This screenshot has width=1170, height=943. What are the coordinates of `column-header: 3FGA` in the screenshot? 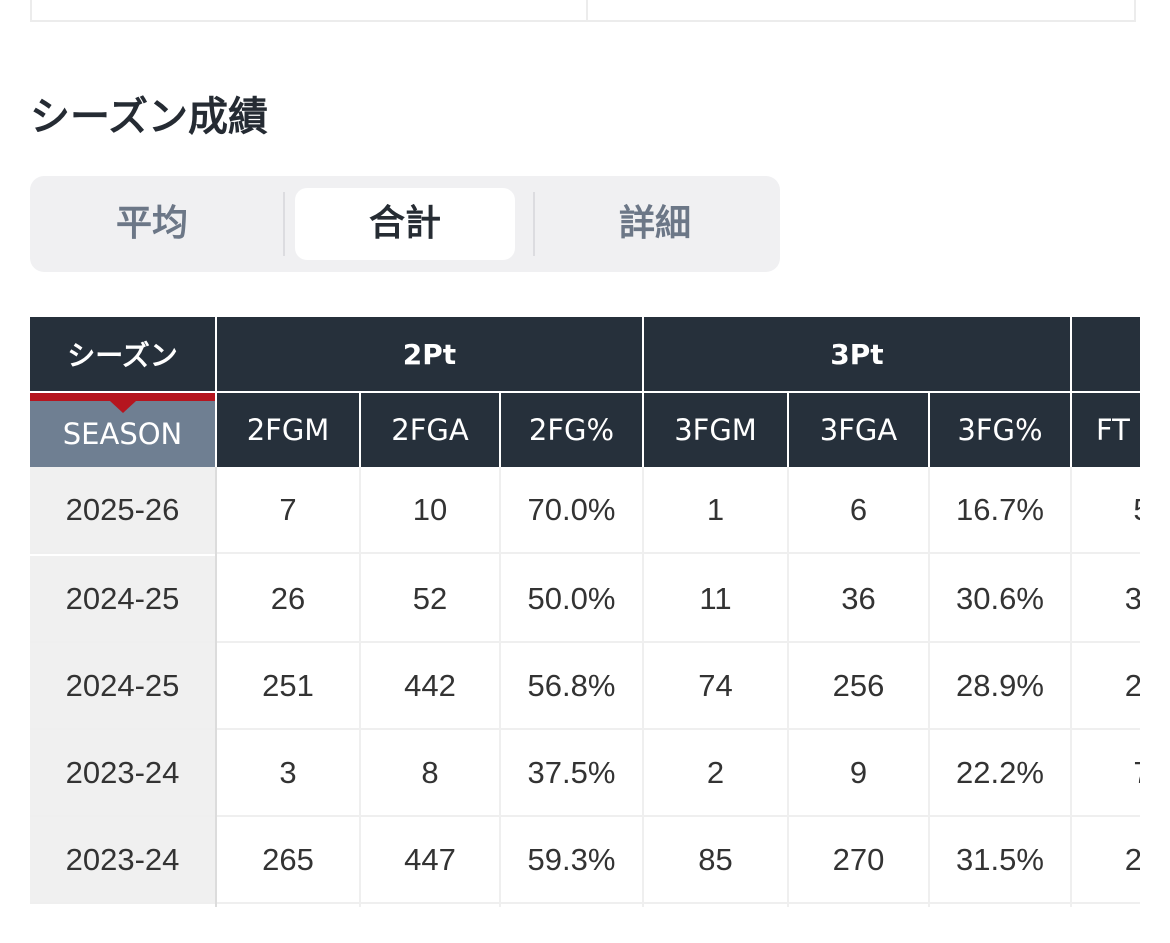 It's located at (858, 430).